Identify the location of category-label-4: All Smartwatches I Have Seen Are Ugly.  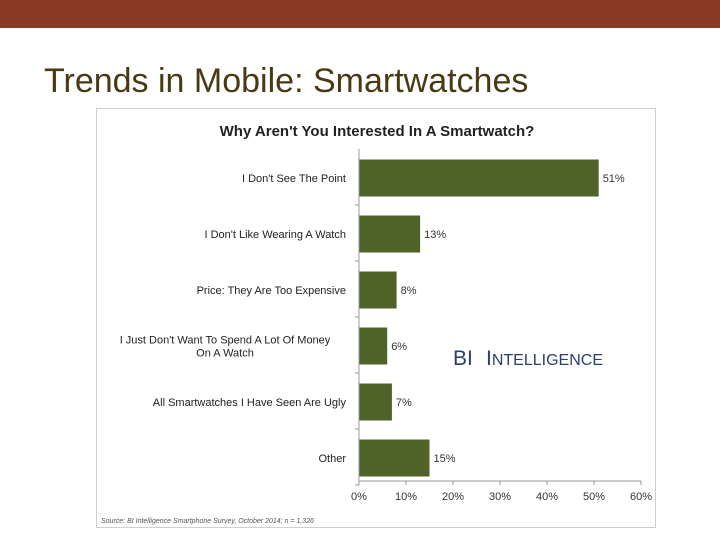
(250, 403).